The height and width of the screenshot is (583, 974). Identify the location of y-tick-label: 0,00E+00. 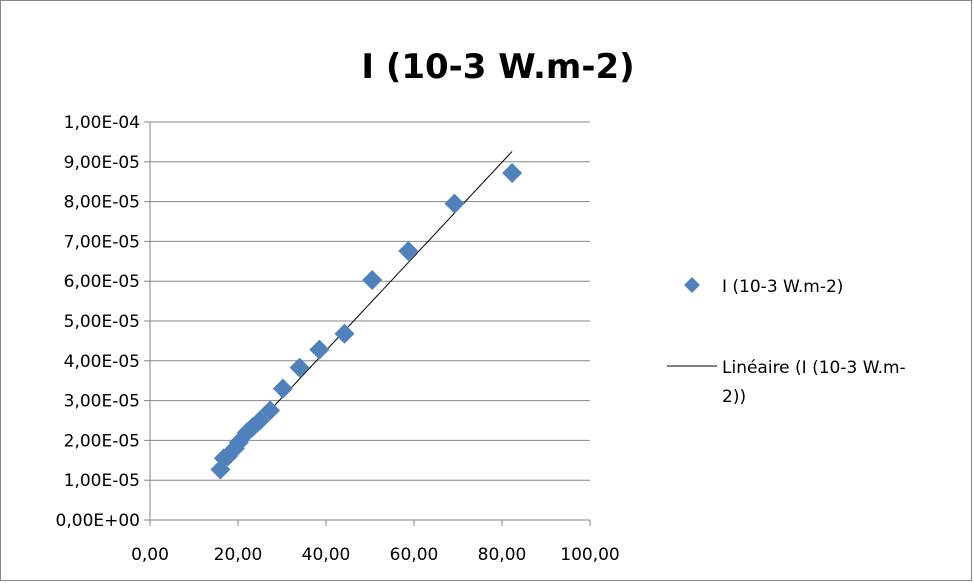
(98, 521).